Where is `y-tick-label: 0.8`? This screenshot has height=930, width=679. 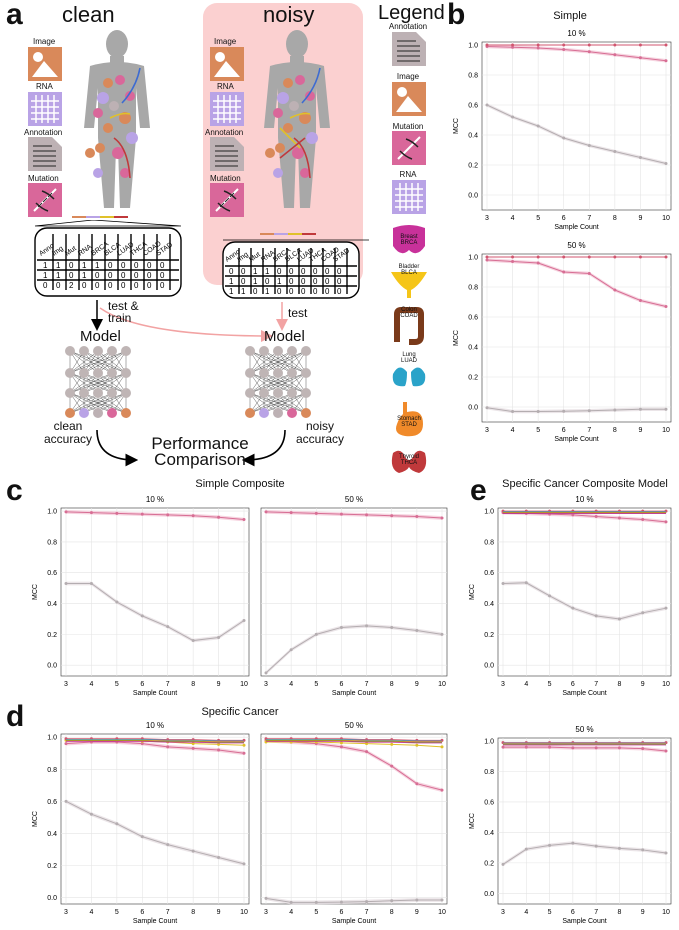 y-tick-label: 0.8 is located at coordinates (473, 288).